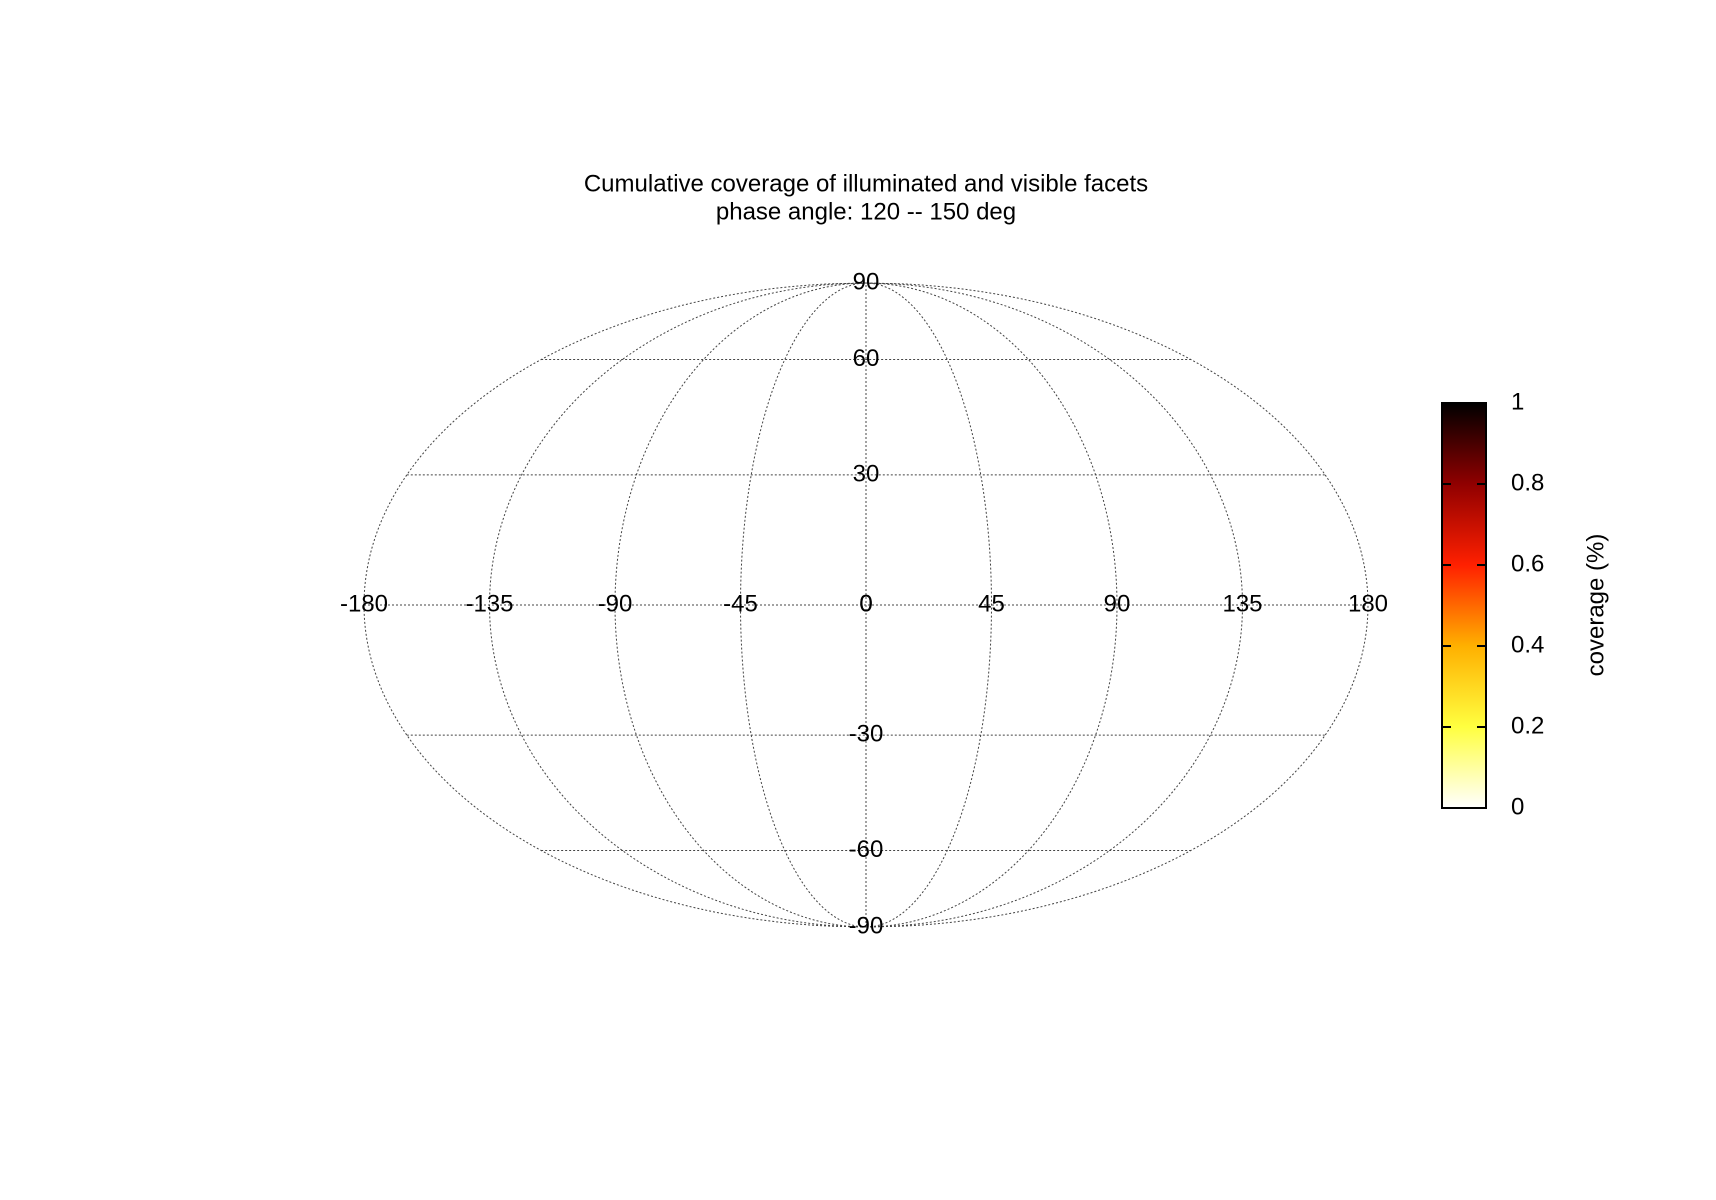  What do you see at coordinates (866, 733) in the screenshot?
I see `y-tick-label: -30` at bounding box center [866, 733].